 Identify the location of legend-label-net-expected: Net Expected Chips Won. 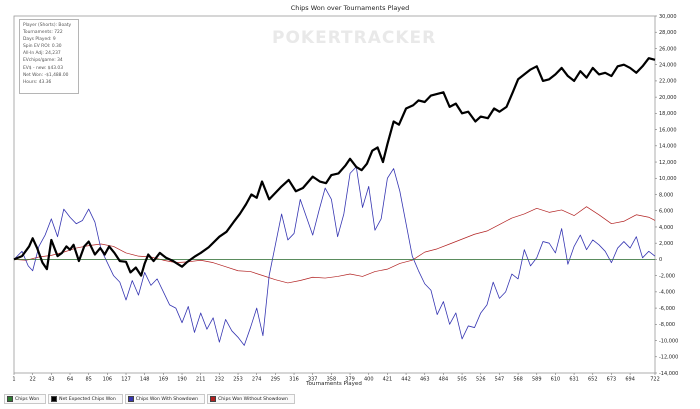
(87, 399).